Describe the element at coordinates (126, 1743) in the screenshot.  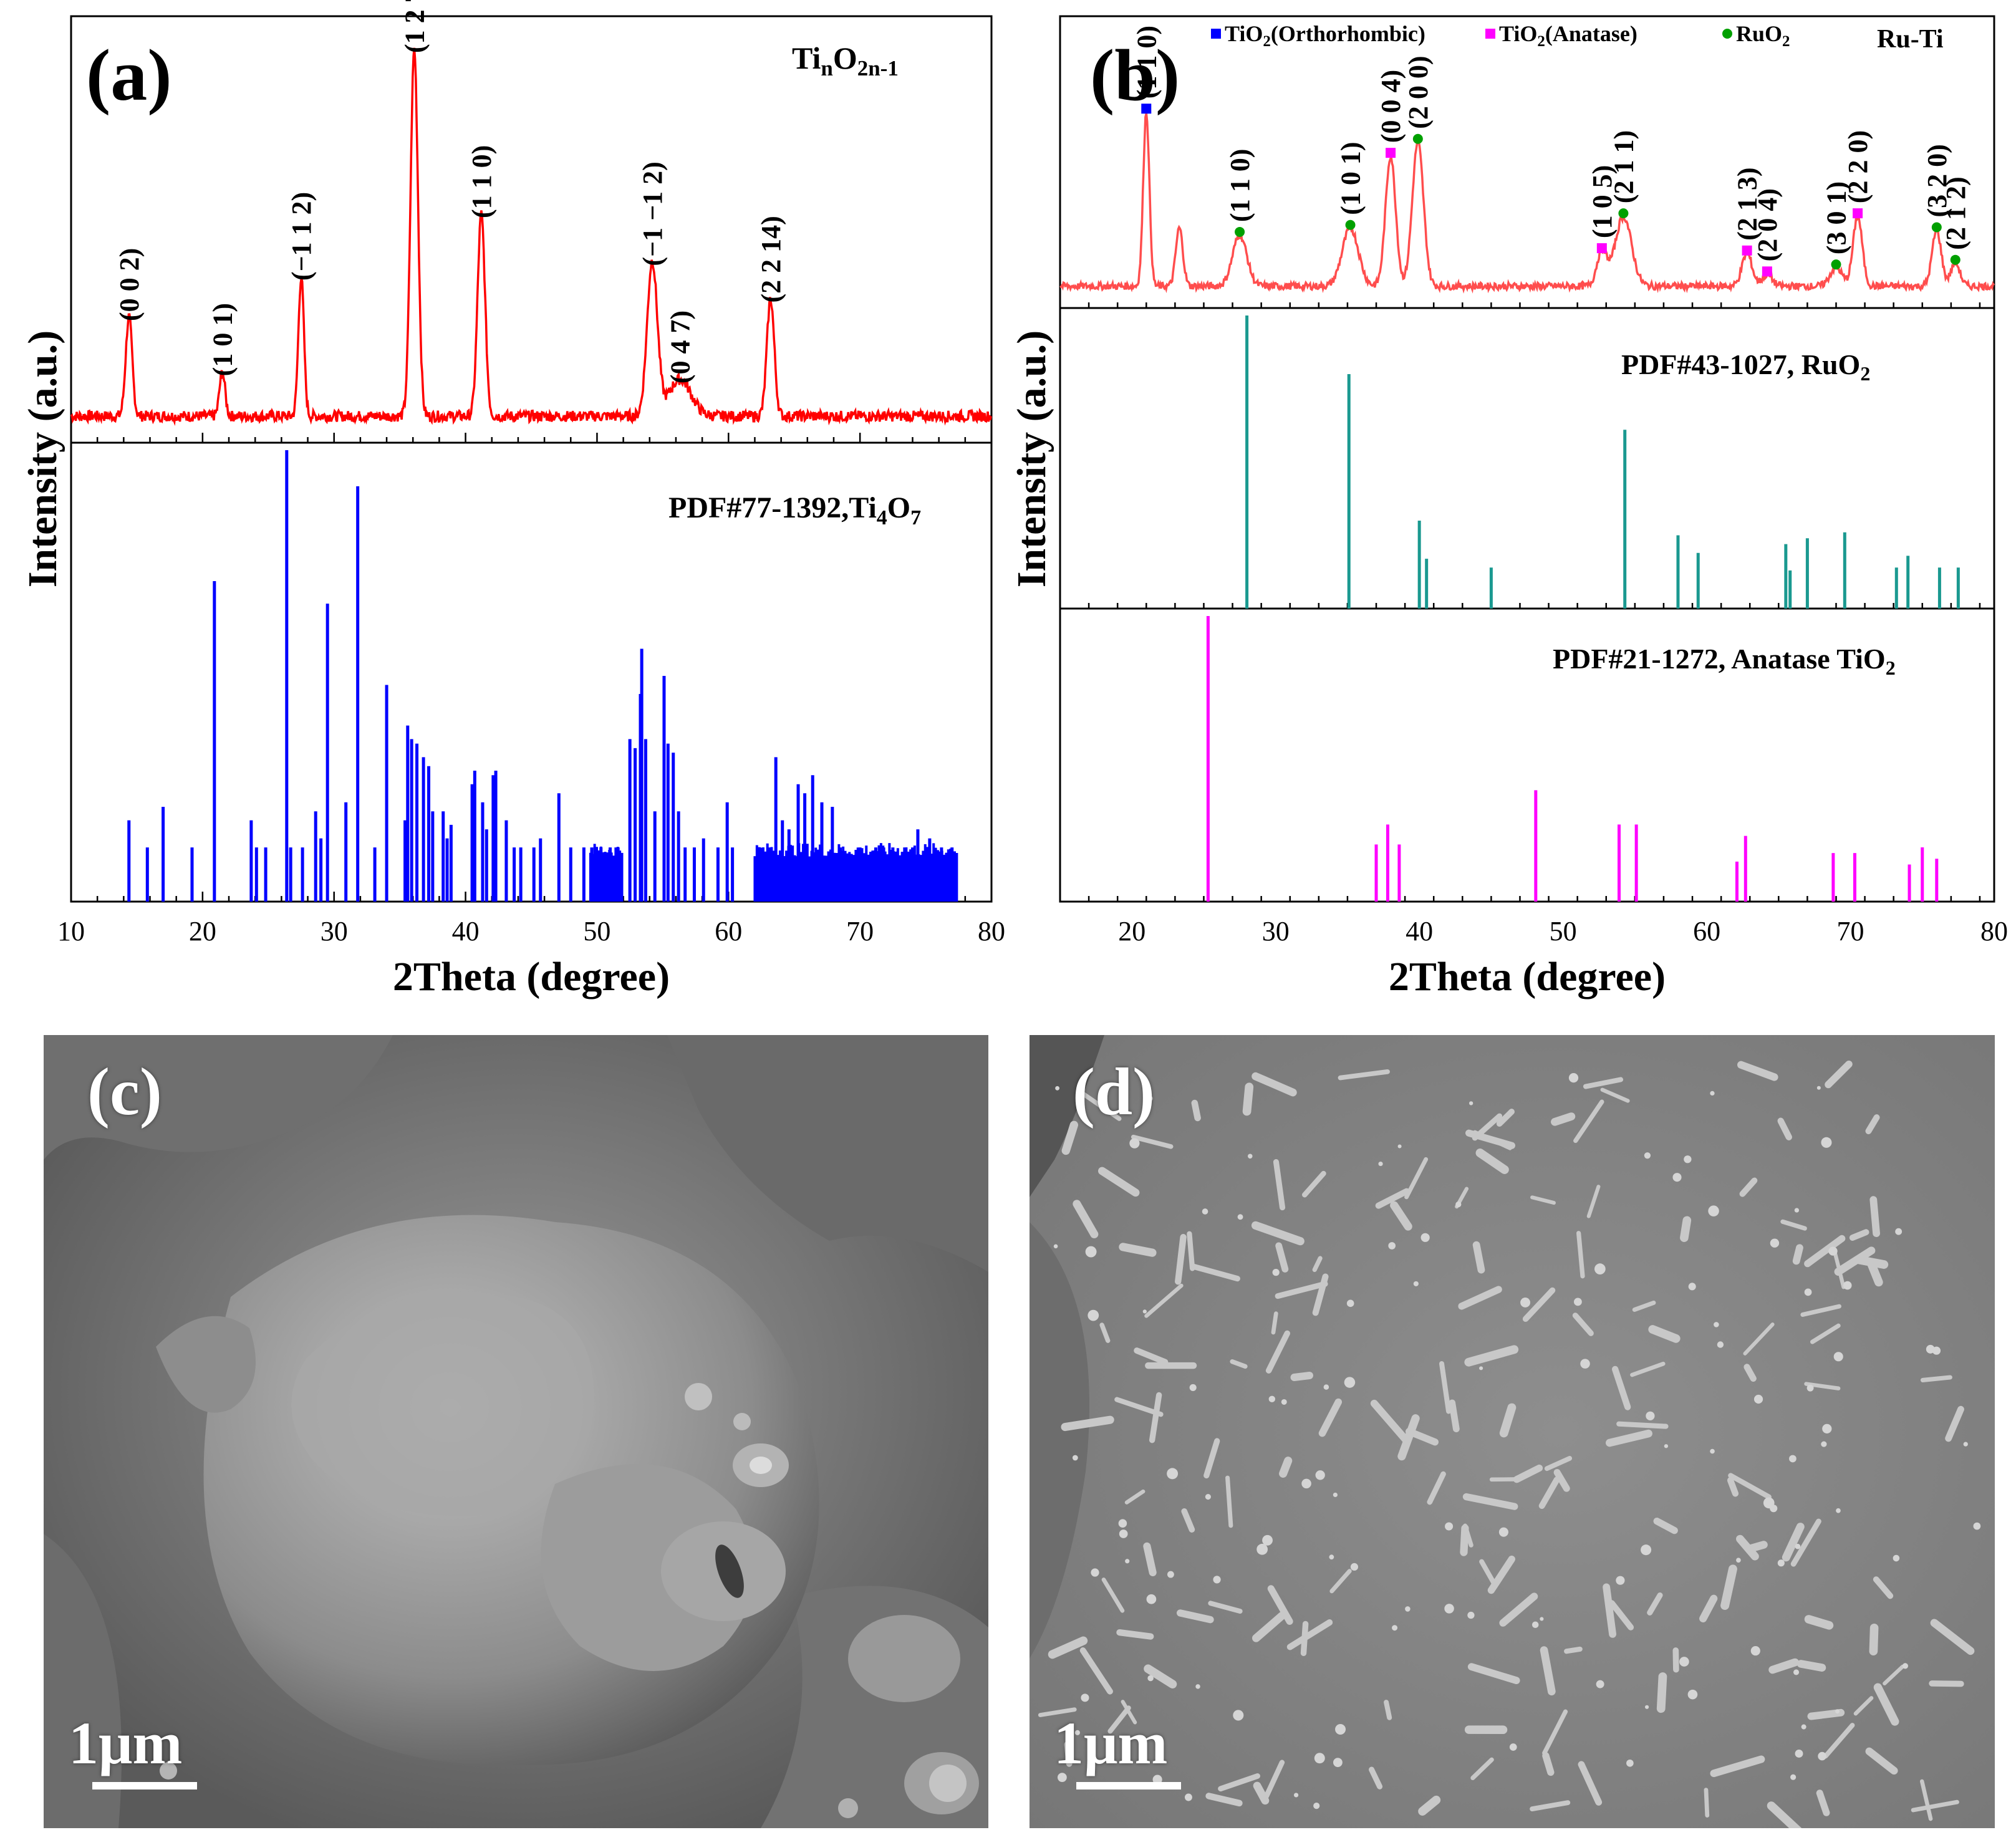
I see `scale-text-c: 1μm` at that location.